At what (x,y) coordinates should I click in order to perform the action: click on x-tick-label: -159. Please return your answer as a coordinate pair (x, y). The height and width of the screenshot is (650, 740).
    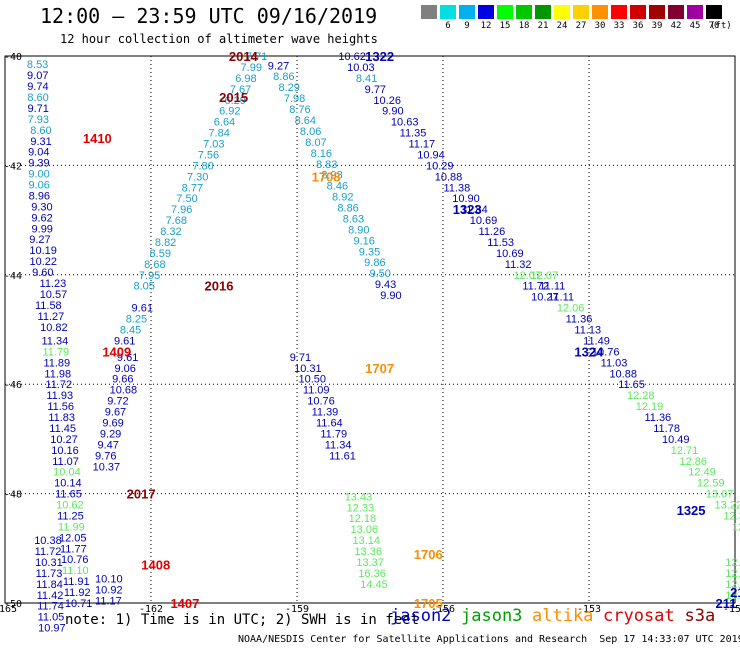
    Looking at the image, I should click on (297, 609).